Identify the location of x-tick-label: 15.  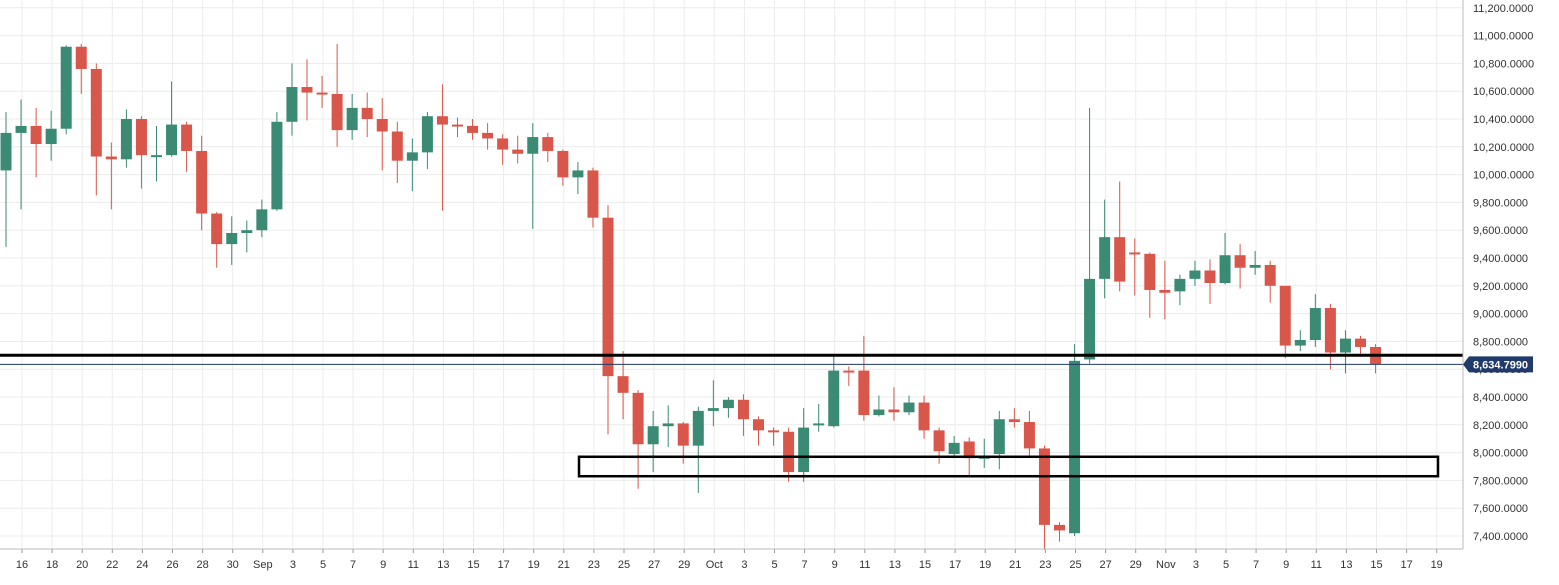
(925, 565).